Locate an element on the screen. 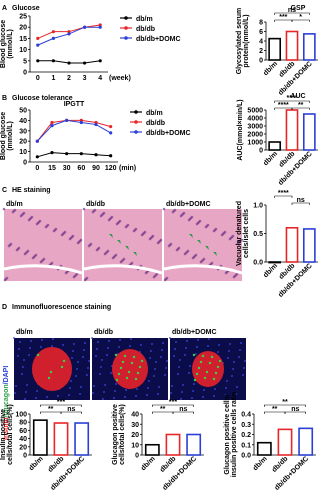 This screenshot has height=500, width=330. stain-part: /glucagon is located at coordinates (6, 400).